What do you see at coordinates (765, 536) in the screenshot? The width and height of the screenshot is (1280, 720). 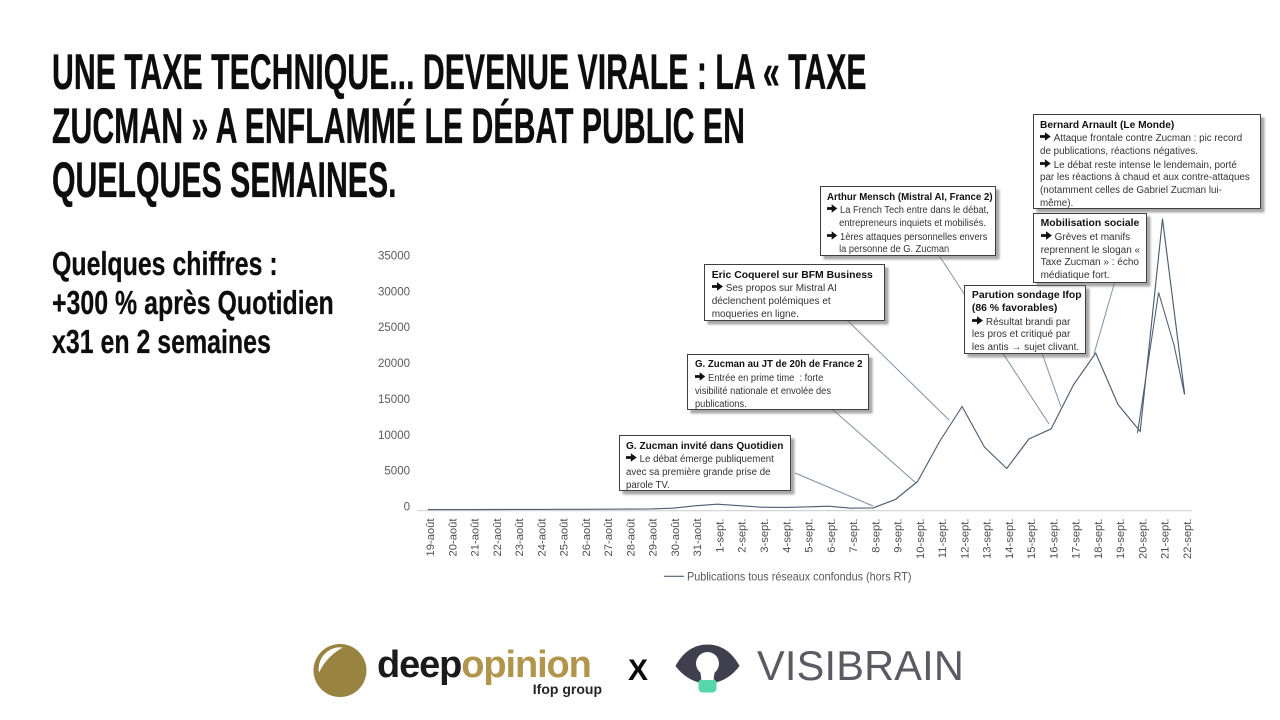 I see `svg-text: 3-sept.` at bounding box center [765, 536].